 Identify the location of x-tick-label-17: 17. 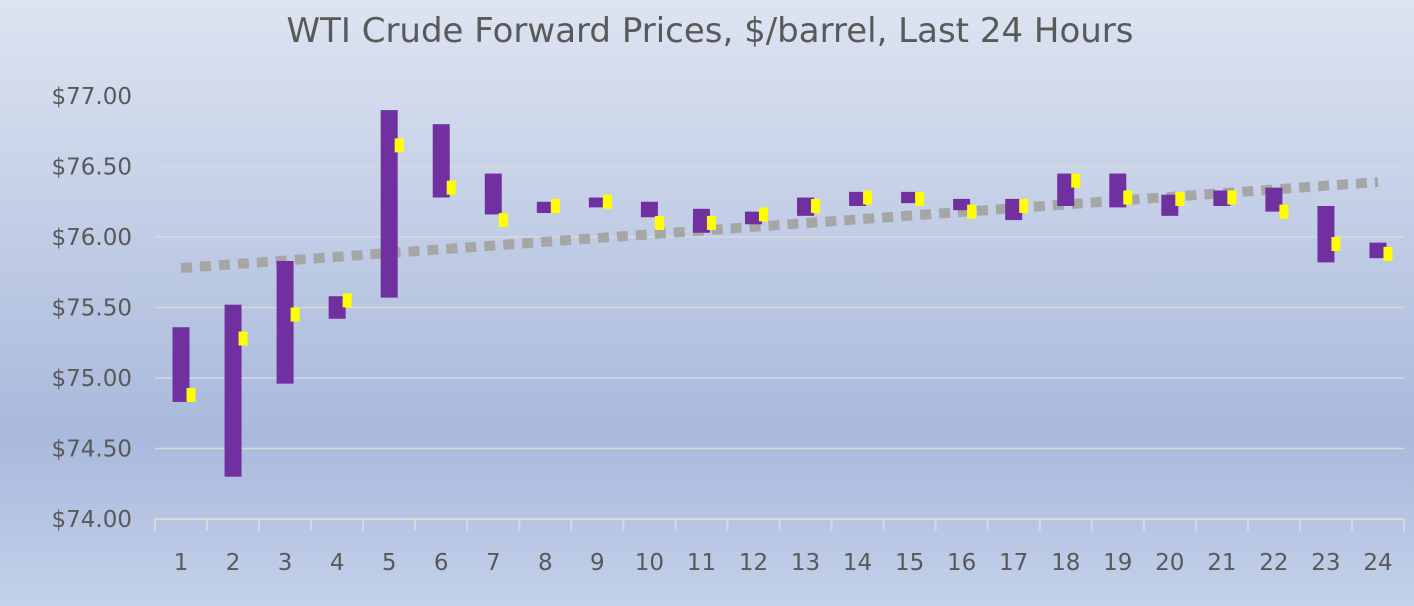
(1013, 563).